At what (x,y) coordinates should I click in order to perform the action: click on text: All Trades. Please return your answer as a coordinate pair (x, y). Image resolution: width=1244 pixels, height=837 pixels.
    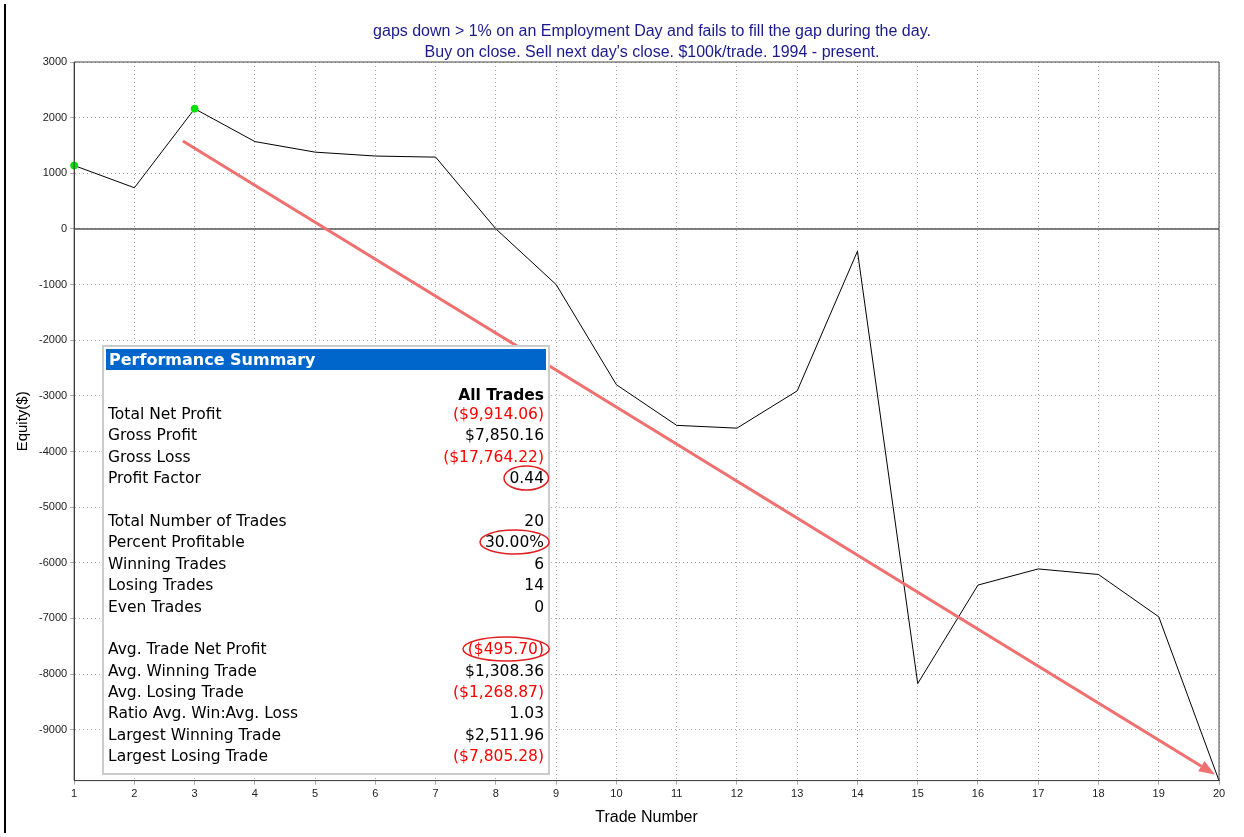
    Looking at the image, I should click on (501, 394).